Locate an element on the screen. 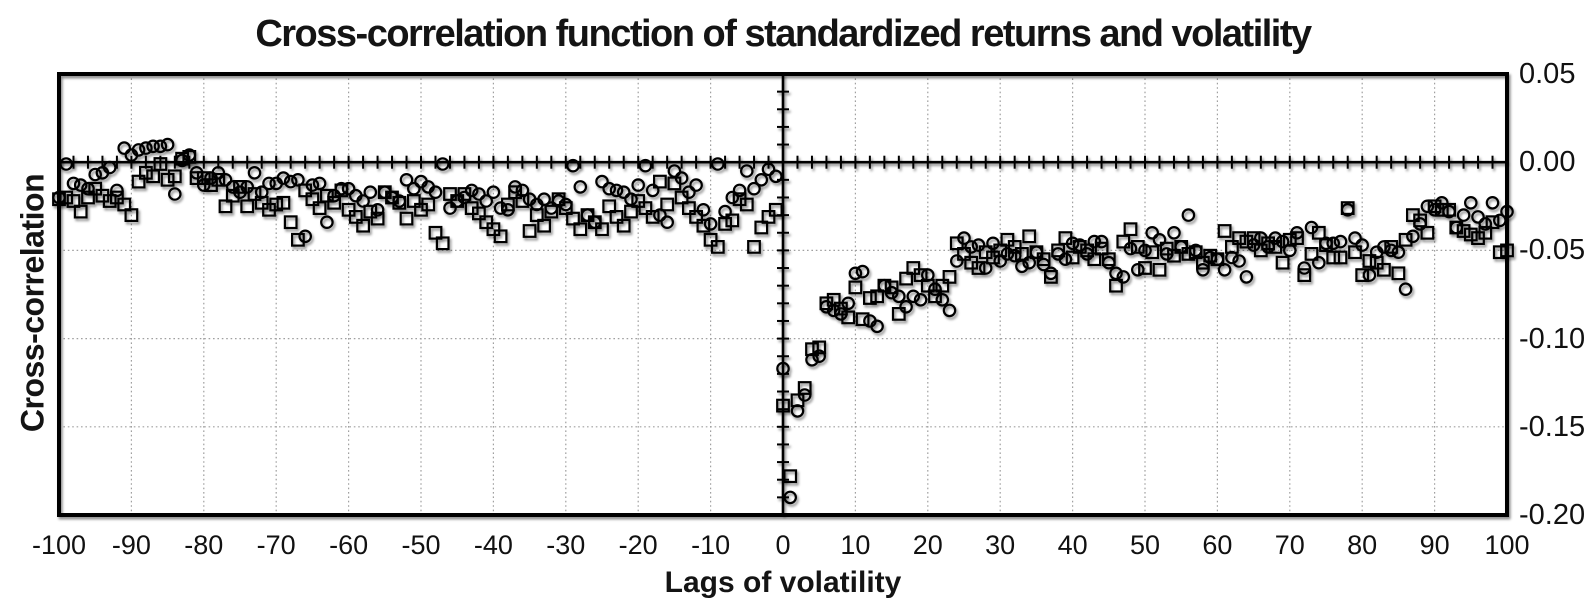 This screenshot has width=1591, height=609. x-tick-label: 20 is located at coordinates (927, 545).